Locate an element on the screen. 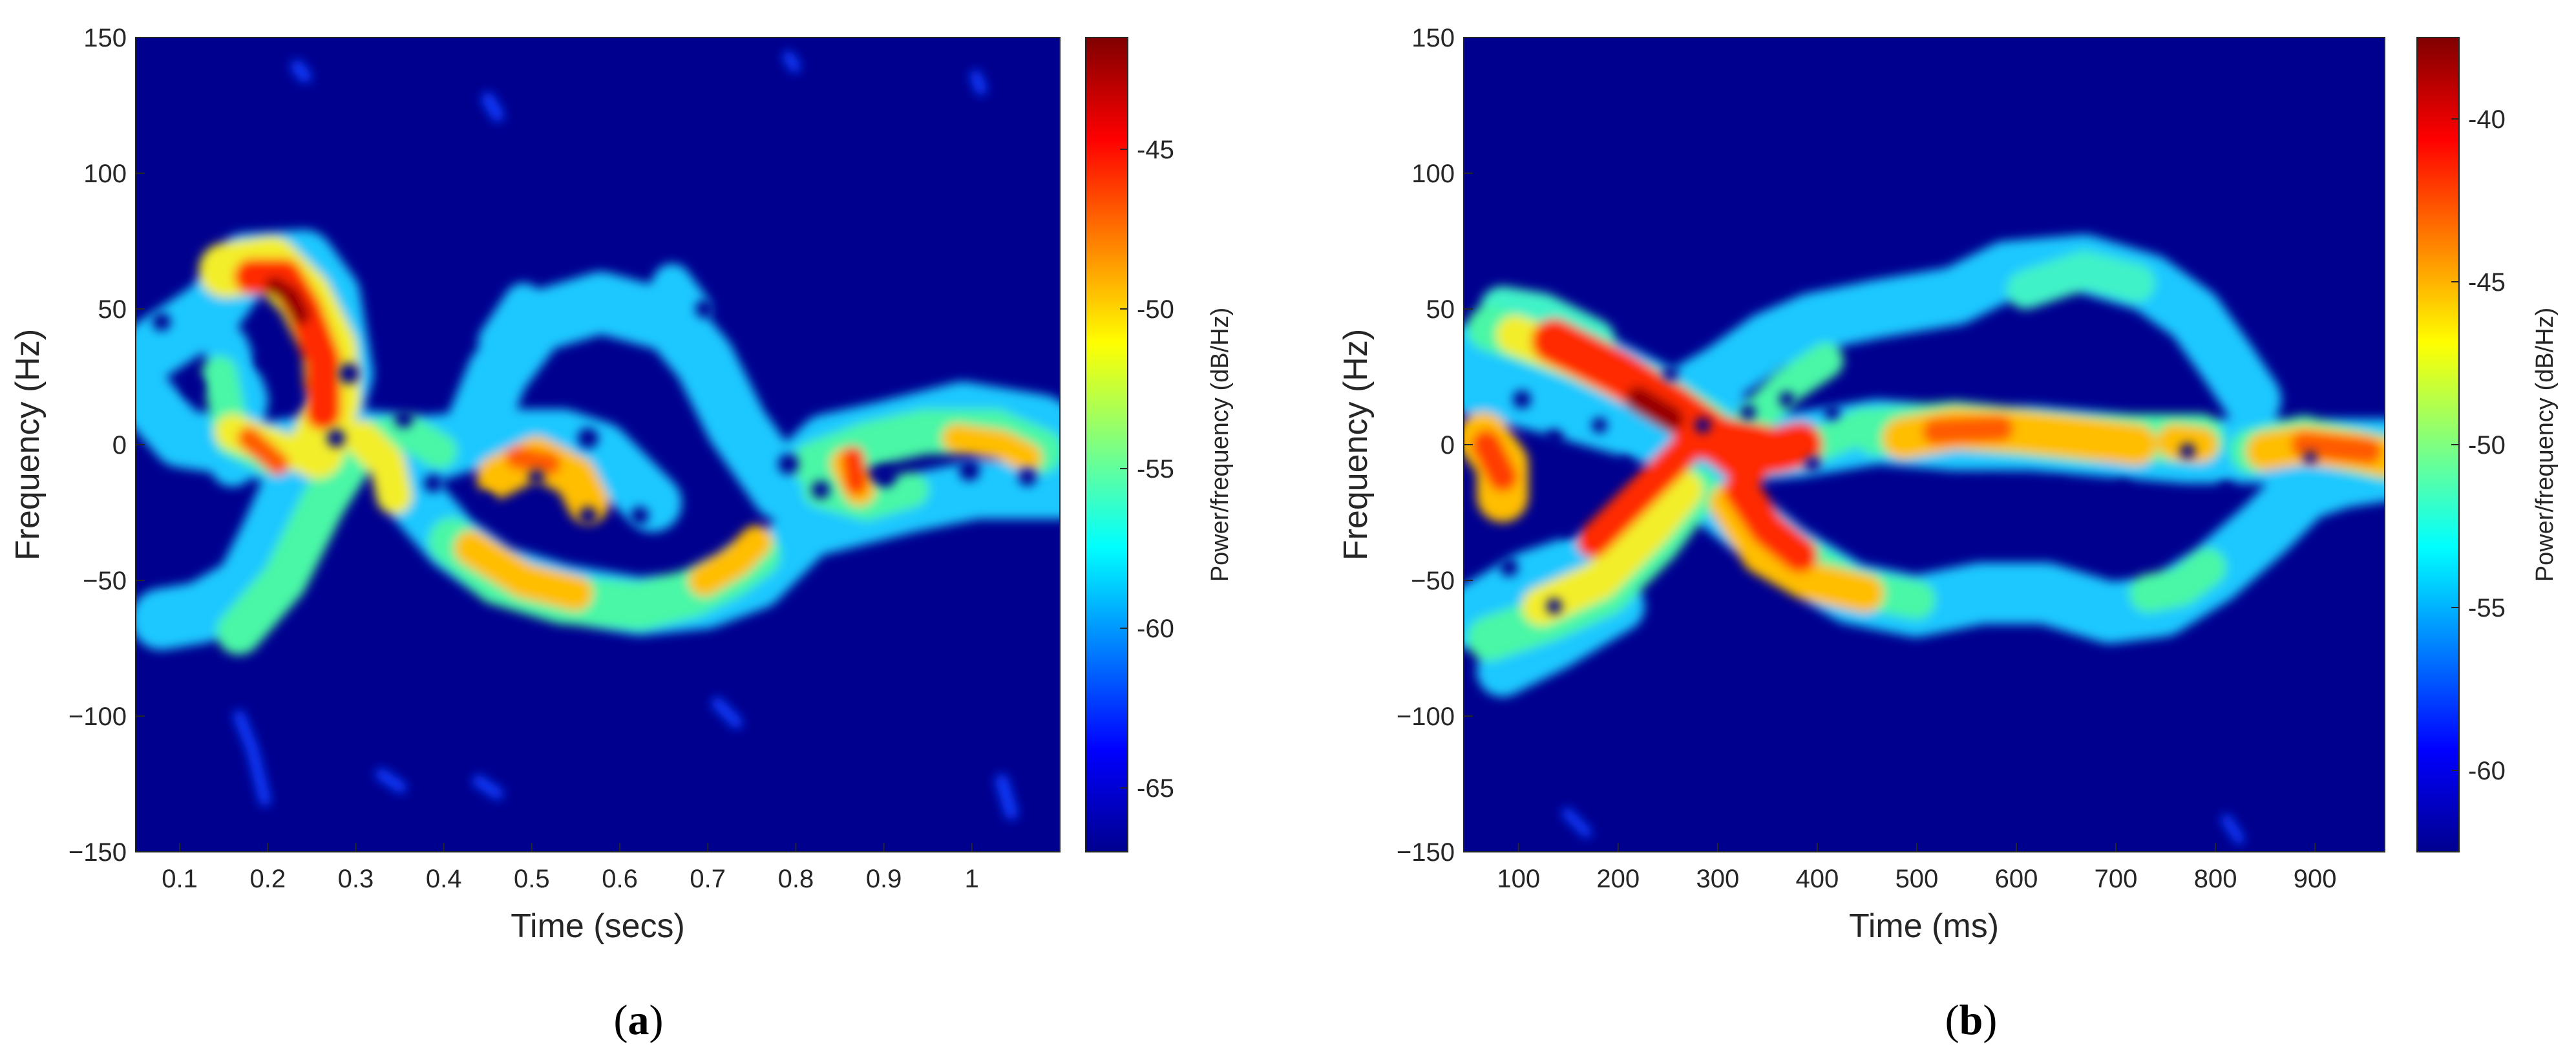 Image resolution: width=2576 pixels, height=1058 pixels. axes-a-xlabel: Time (secs) is located at coordinates (598, 926).